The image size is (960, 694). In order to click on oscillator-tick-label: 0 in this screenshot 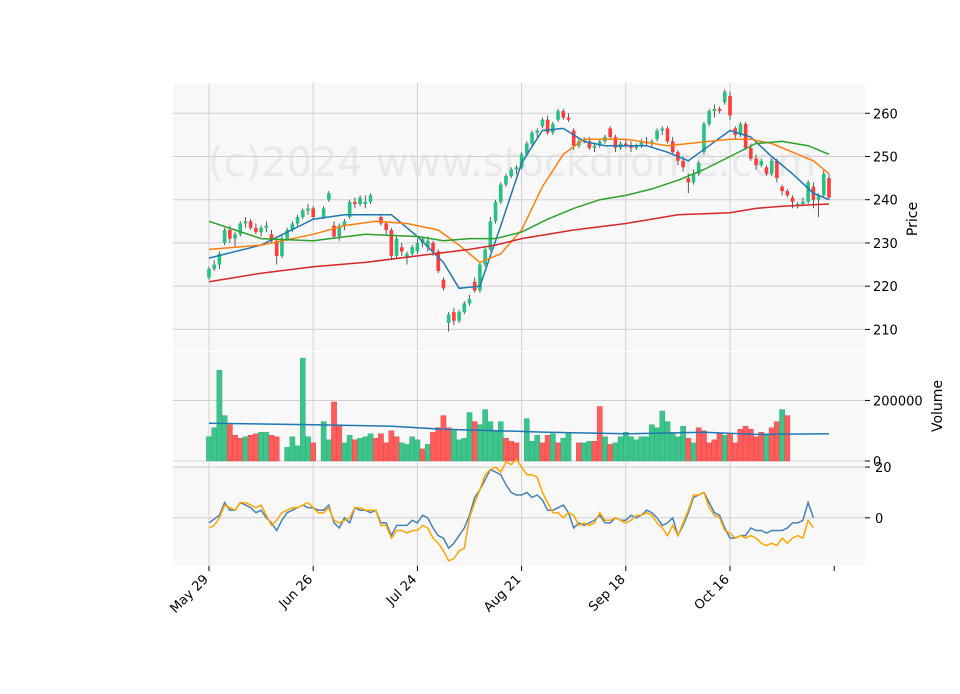, I will do `click(879, 519)`.